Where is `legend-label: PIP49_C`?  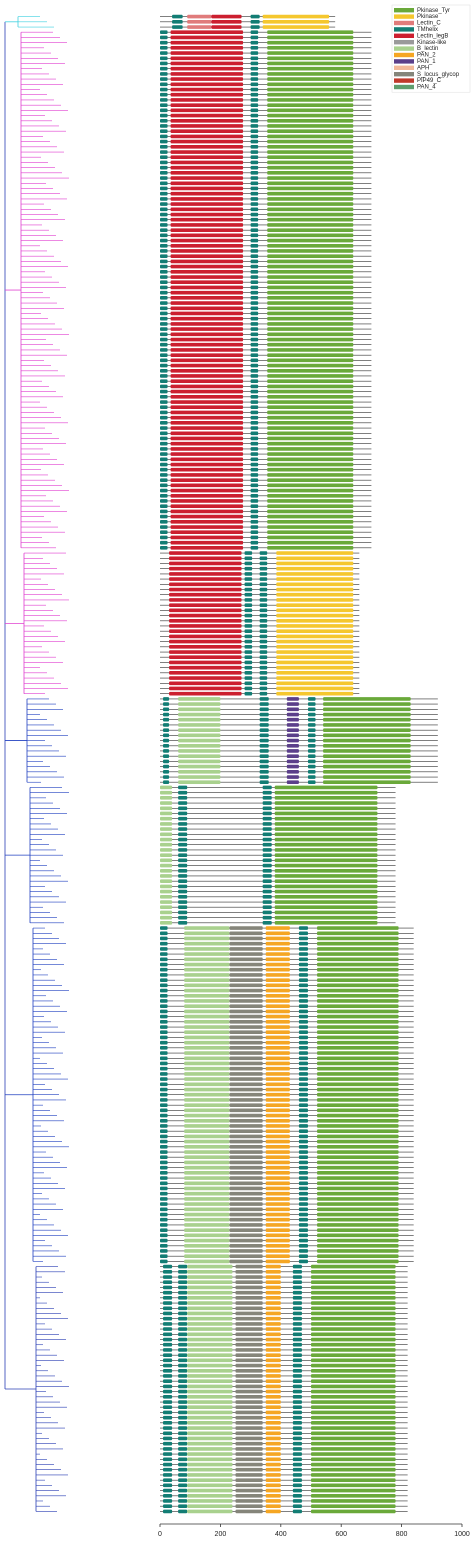 legend-label: PIP49_C is located at coordinates (429, 81).